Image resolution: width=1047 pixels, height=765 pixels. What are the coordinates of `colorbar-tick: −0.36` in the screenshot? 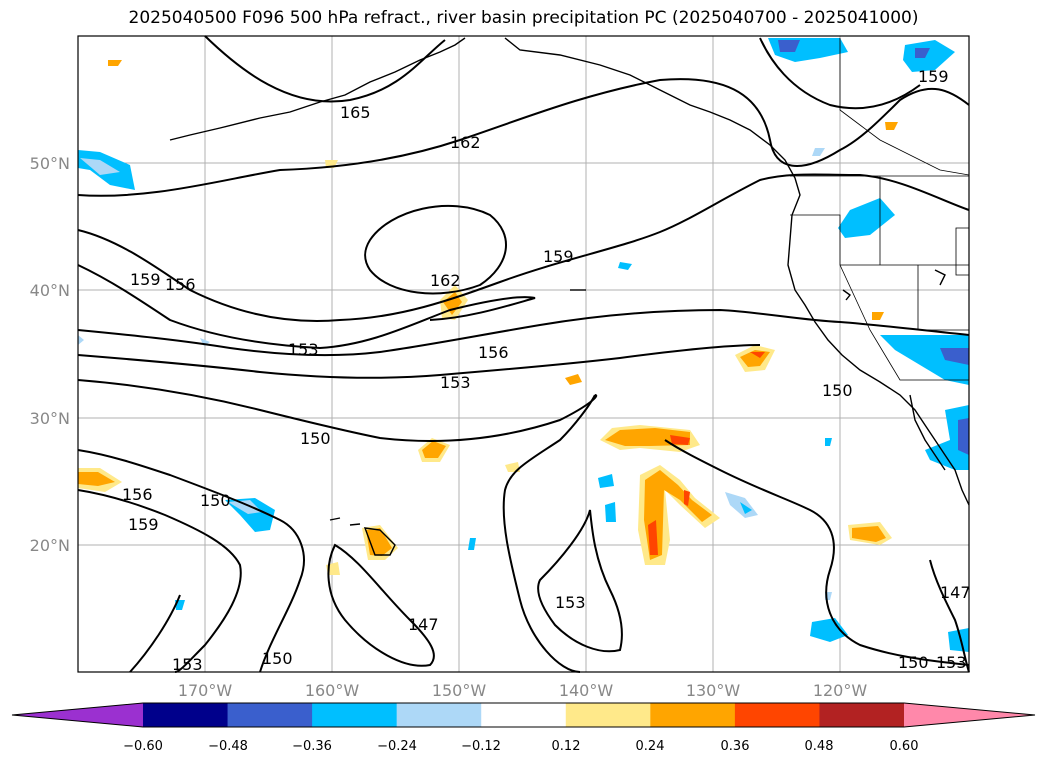 It's located at (312, 746).